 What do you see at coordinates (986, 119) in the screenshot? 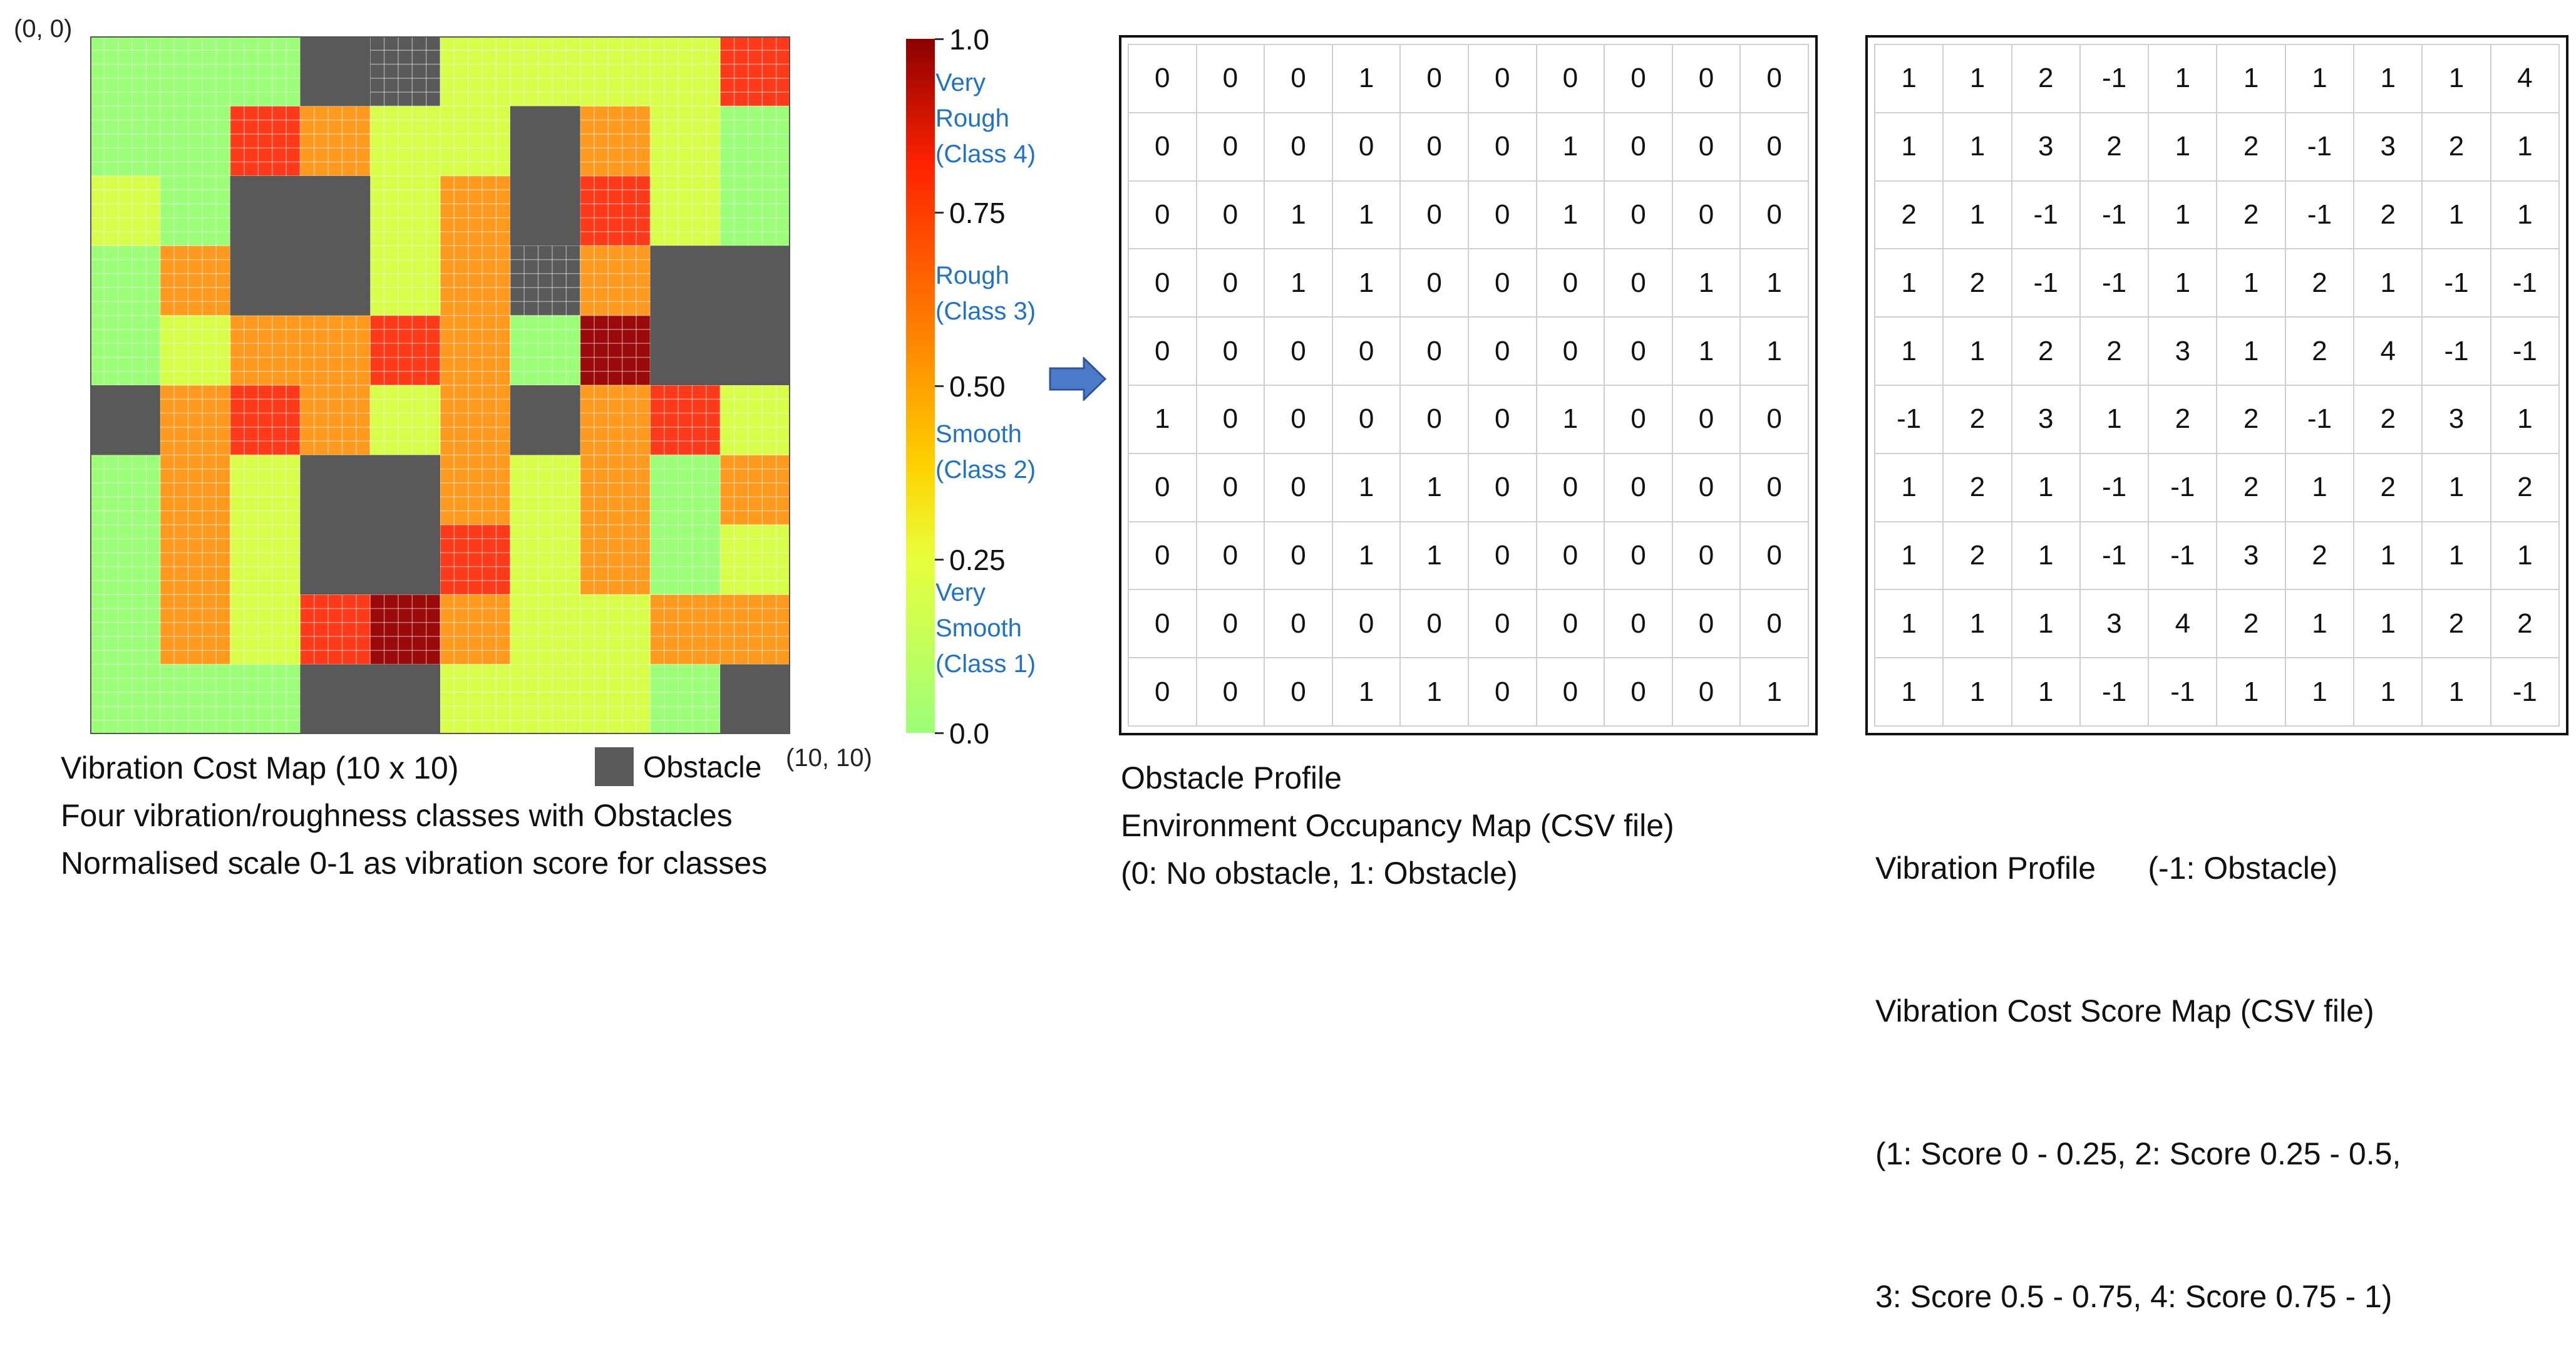
I see `colorbar-class-label: Very Rough (Class 4)` at bounding box center [986, 119].